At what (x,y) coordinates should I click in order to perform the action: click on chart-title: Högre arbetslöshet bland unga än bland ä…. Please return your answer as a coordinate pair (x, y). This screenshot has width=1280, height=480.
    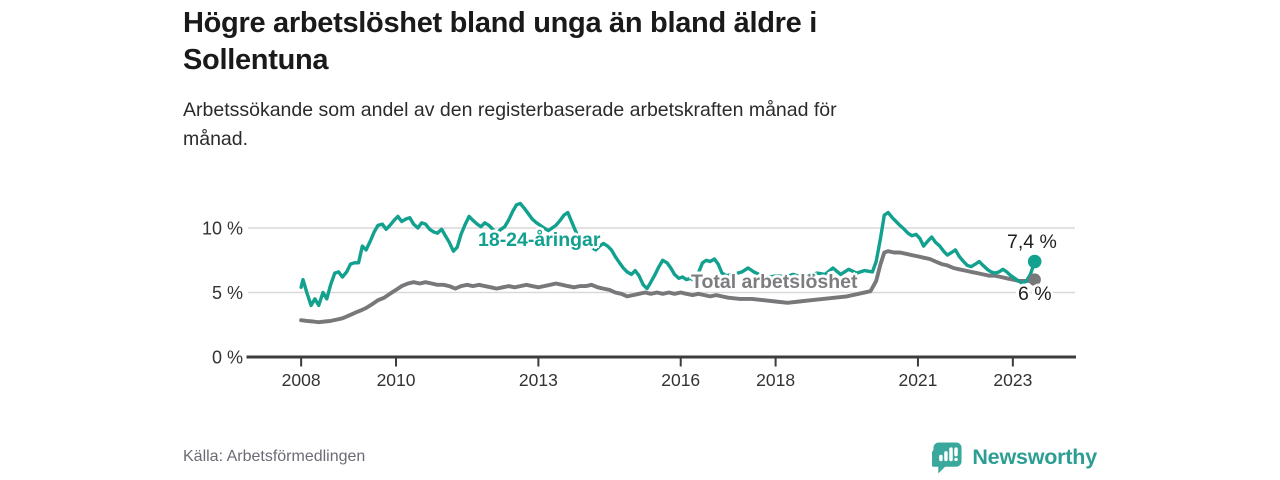
    Looking at the image, I should click on (613, 42).